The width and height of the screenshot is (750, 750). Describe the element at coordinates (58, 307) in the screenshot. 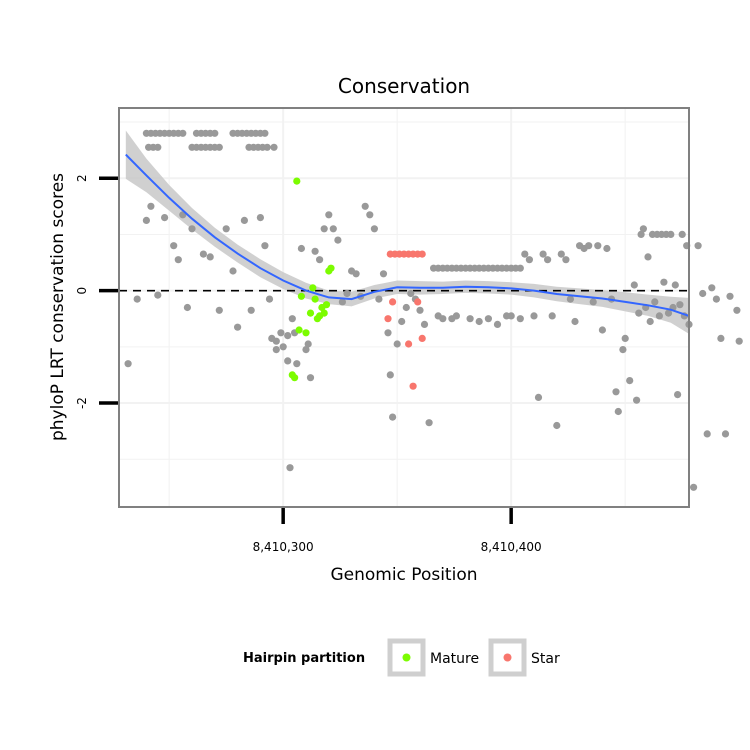

I see `y-axis-title: phyloP LRT conservation scores` at that location.